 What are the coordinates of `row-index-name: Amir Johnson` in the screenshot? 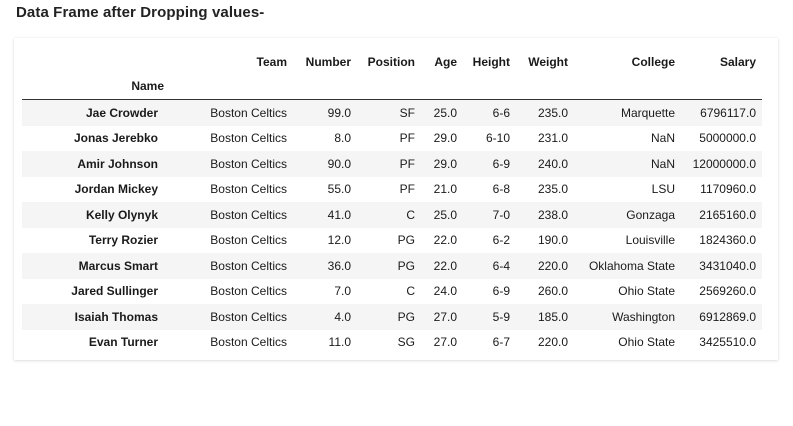 It's located at (117, 163).